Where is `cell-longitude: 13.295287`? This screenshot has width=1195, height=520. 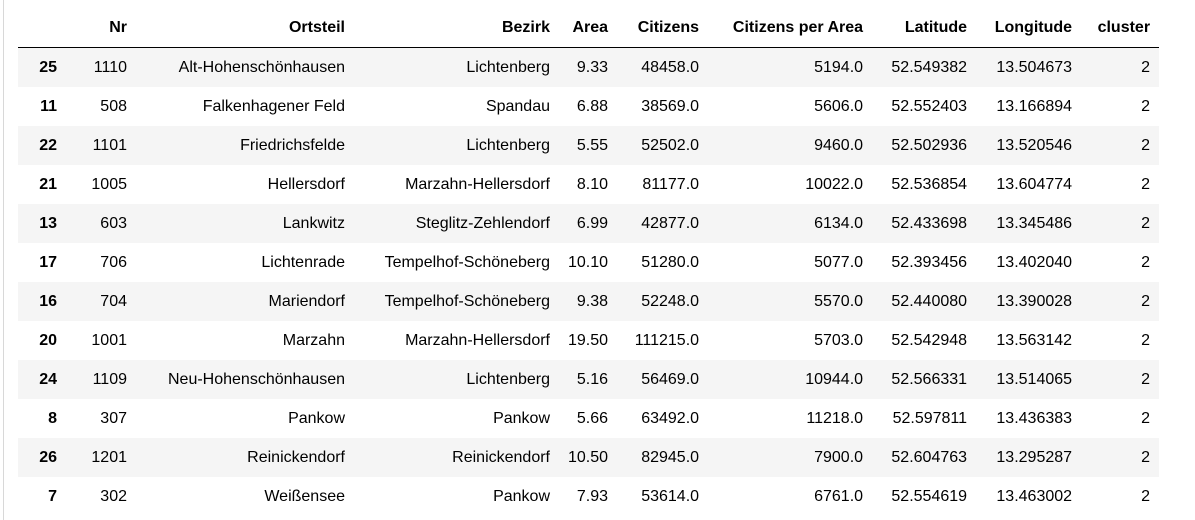 cell-longitude: 13.295287 is located at coordinates (1034, 457).